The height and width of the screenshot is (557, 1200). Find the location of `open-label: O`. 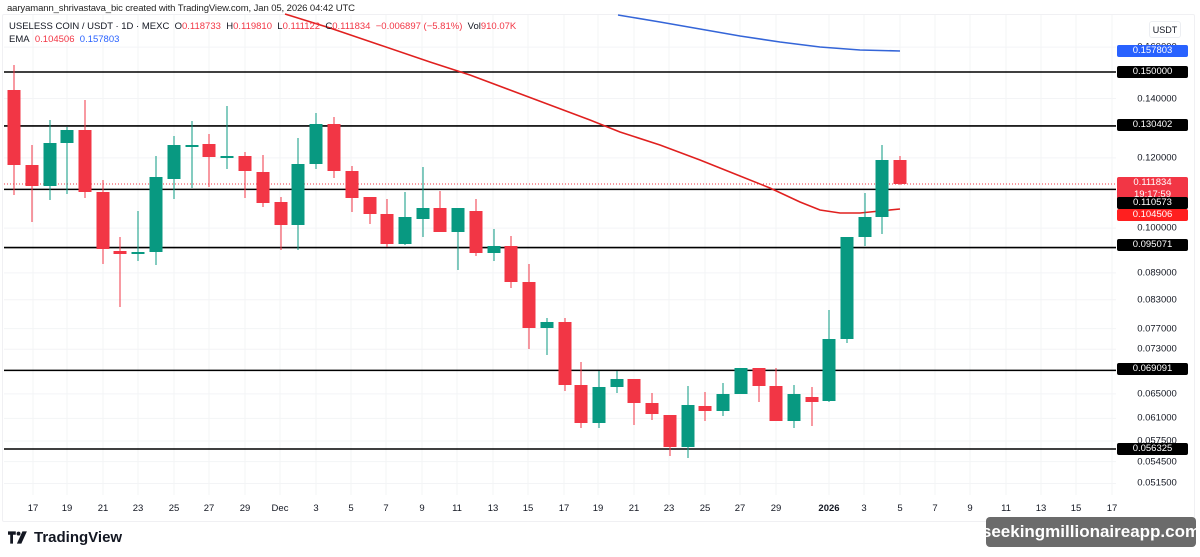

open-label: O is located at coordinates (178, 26).